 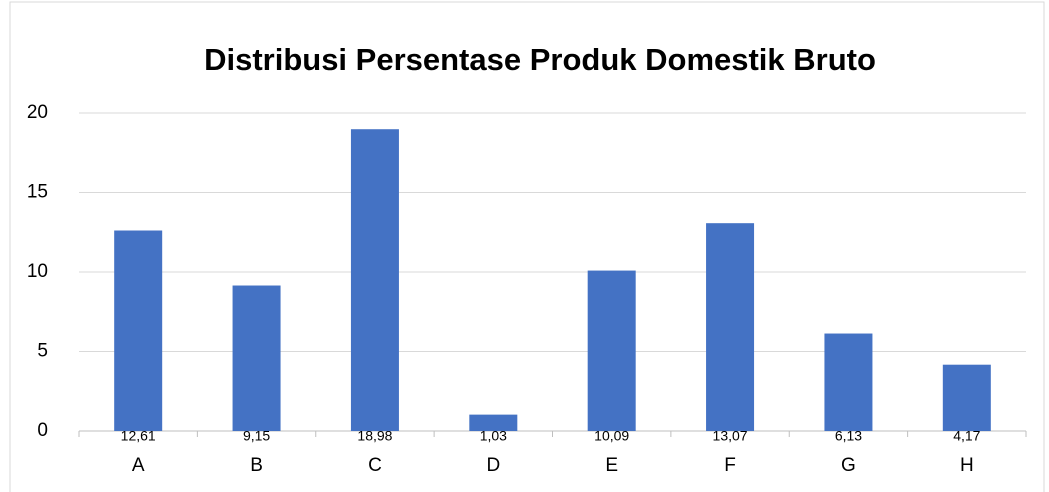 I want to click on x-tick-label: D, so click(x=493, y=465).